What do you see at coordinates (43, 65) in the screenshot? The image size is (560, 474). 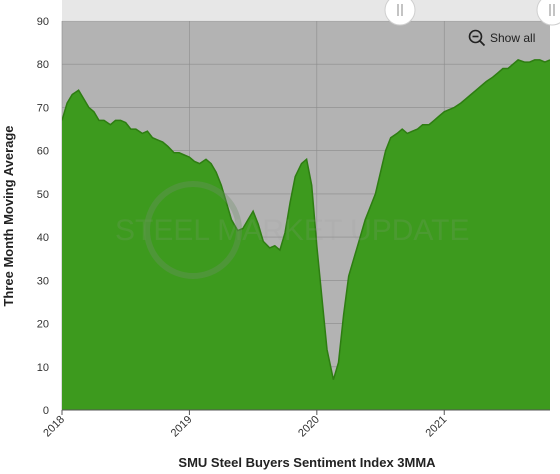 I see `y-tick-label: 80` at bounding box center [43, 65].